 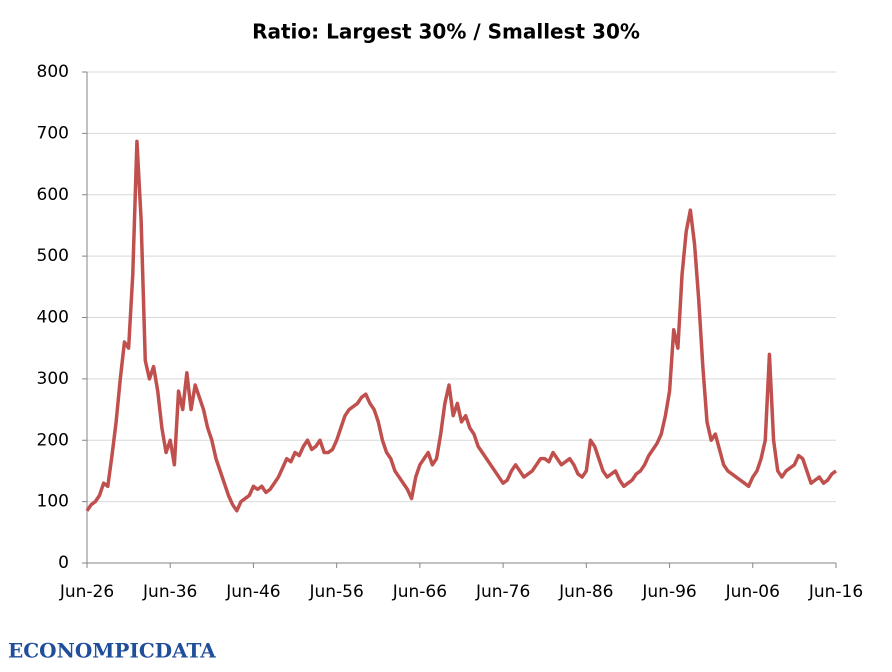 I want to click on chart-title: Ratio: Largest 30% / Smallest 30%, so click(x=446, y=32).